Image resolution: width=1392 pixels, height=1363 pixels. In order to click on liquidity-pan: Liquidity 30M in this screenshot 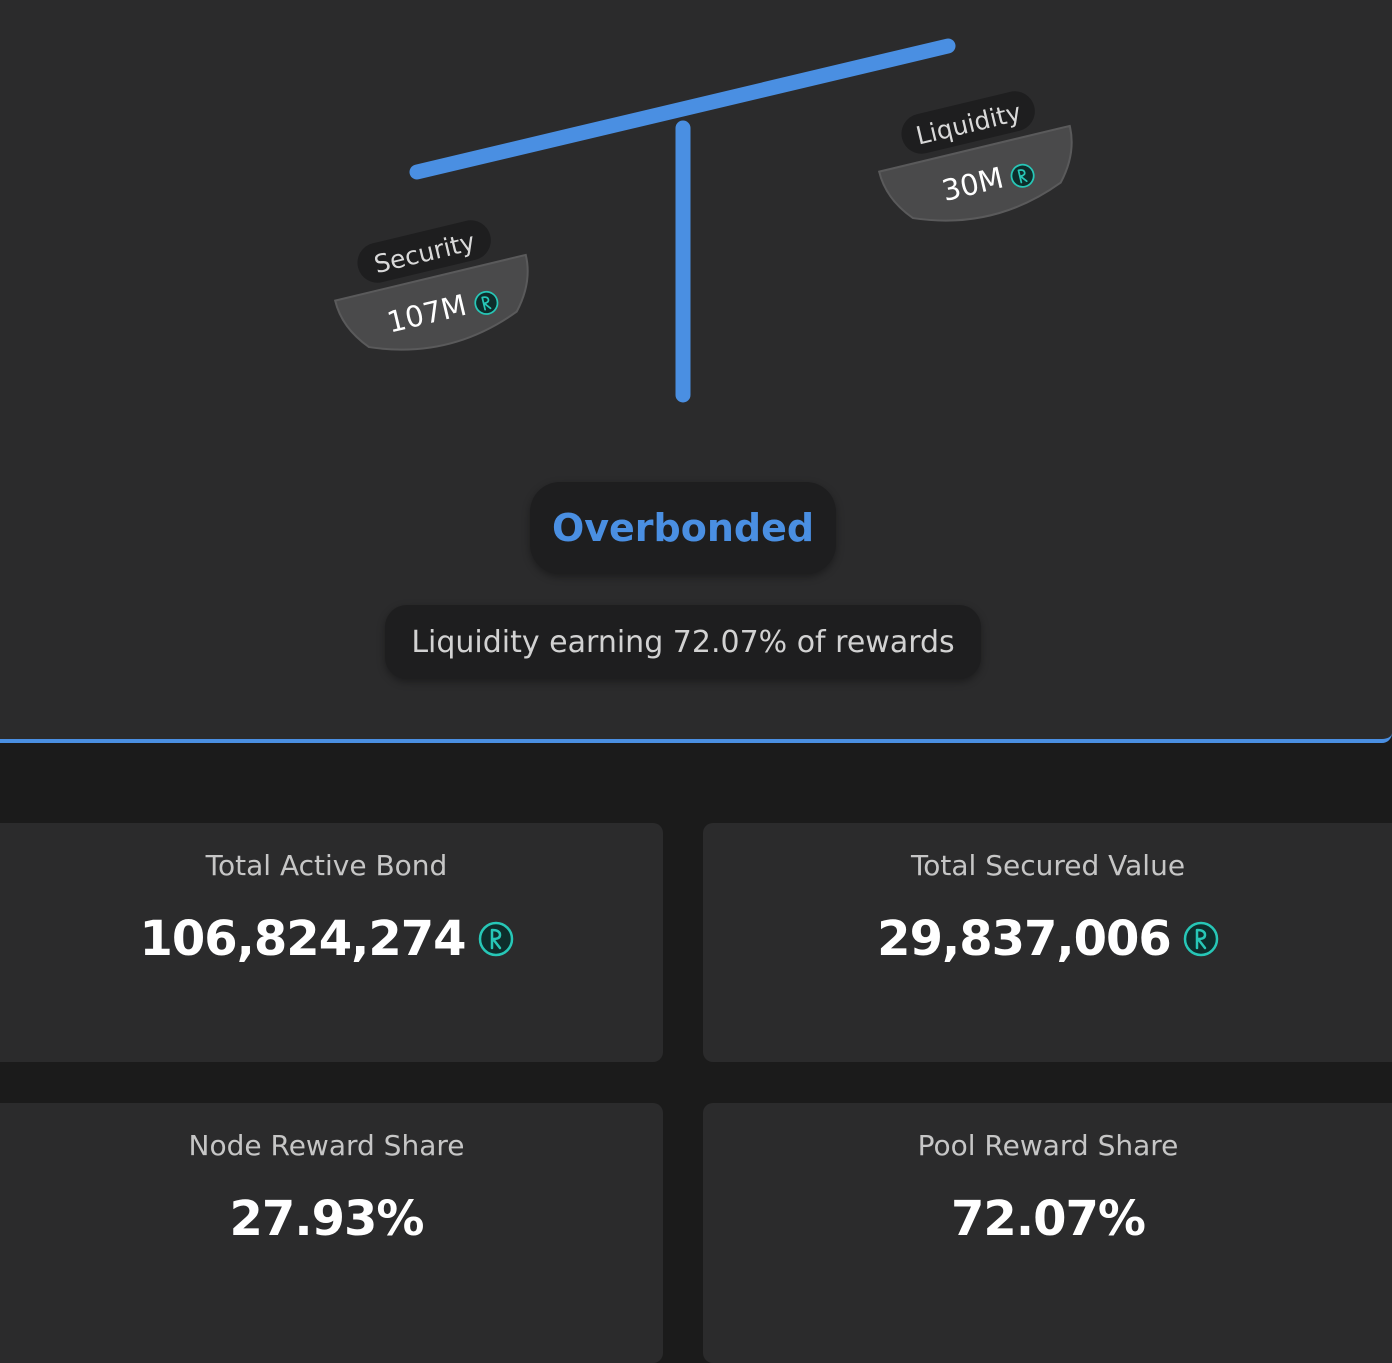, I will do `click(975, 156)`.